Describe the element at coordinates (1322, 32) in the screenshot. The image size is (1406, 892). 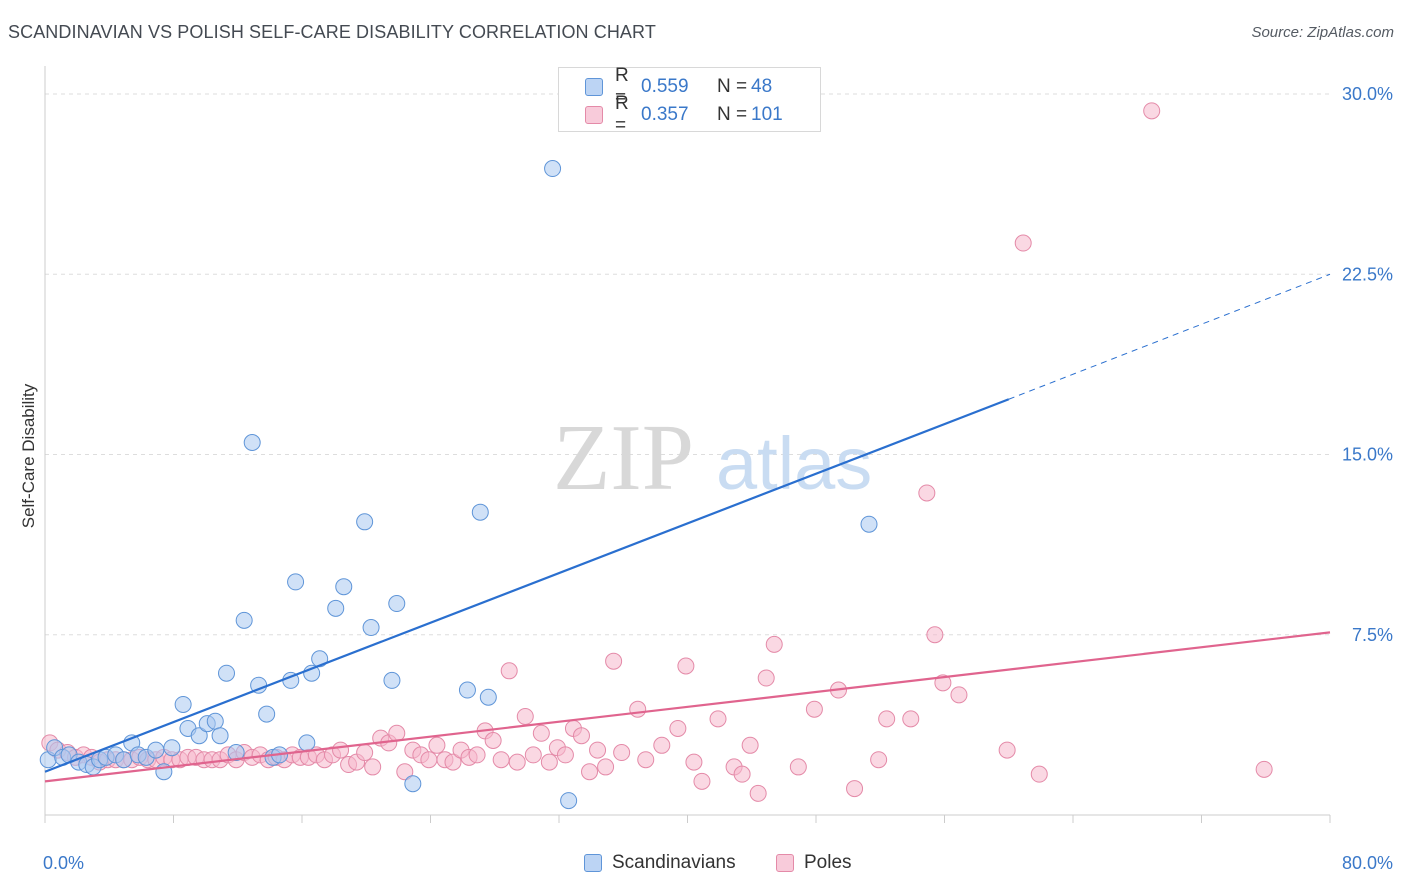
I see `source-label: Source: ZipAtlas.com` at that location.